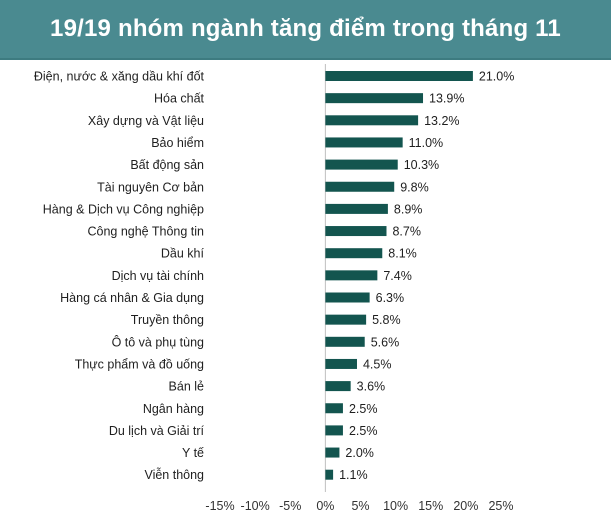 The image size is (611, 521). I want to click on value-label: 10.3%, so click(421, 165).